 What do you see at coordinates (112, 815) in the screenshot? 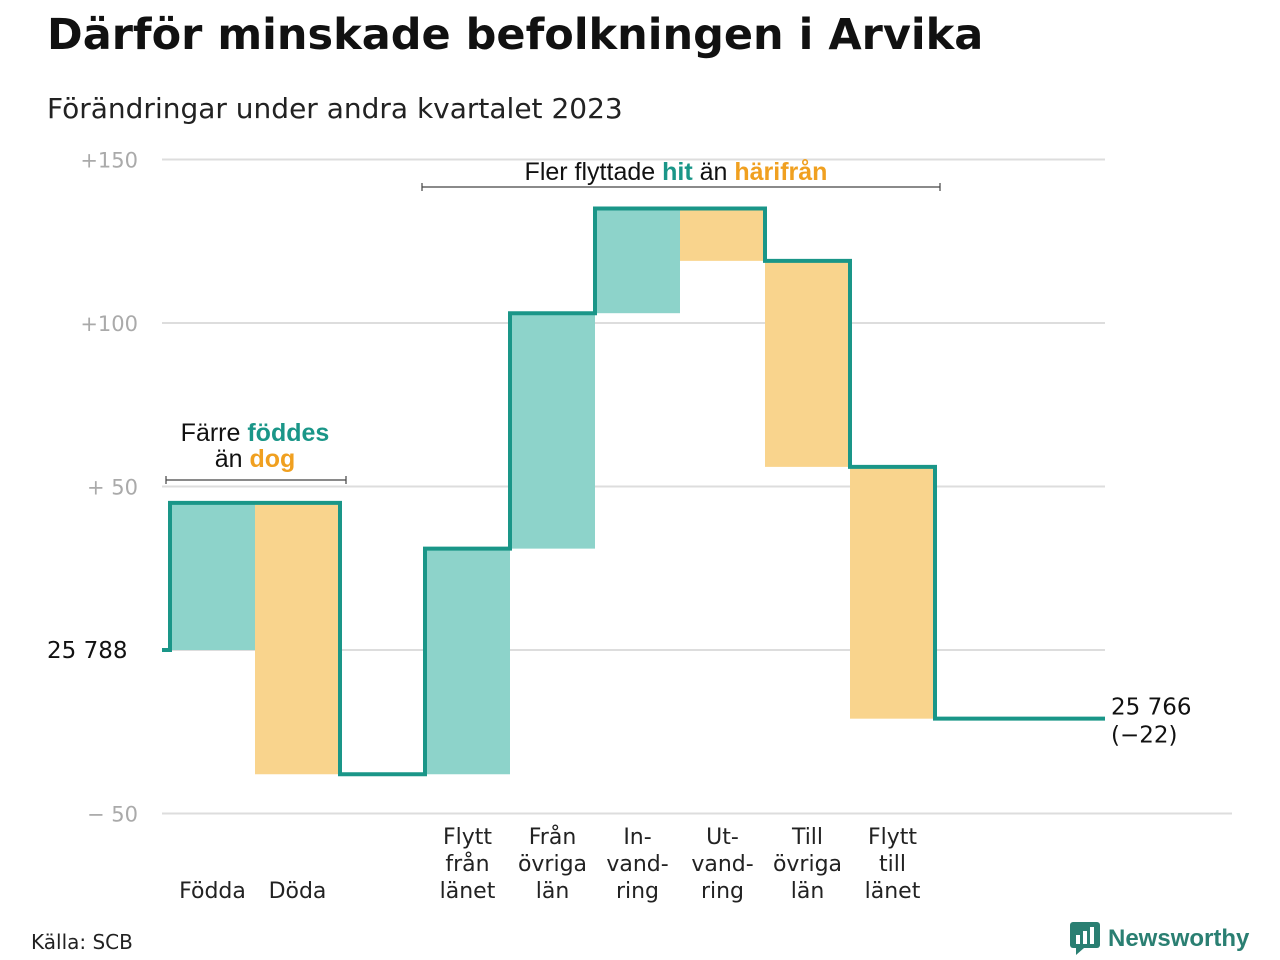
I see `y-tick-label: − 50` at bounding box center [112, 815].